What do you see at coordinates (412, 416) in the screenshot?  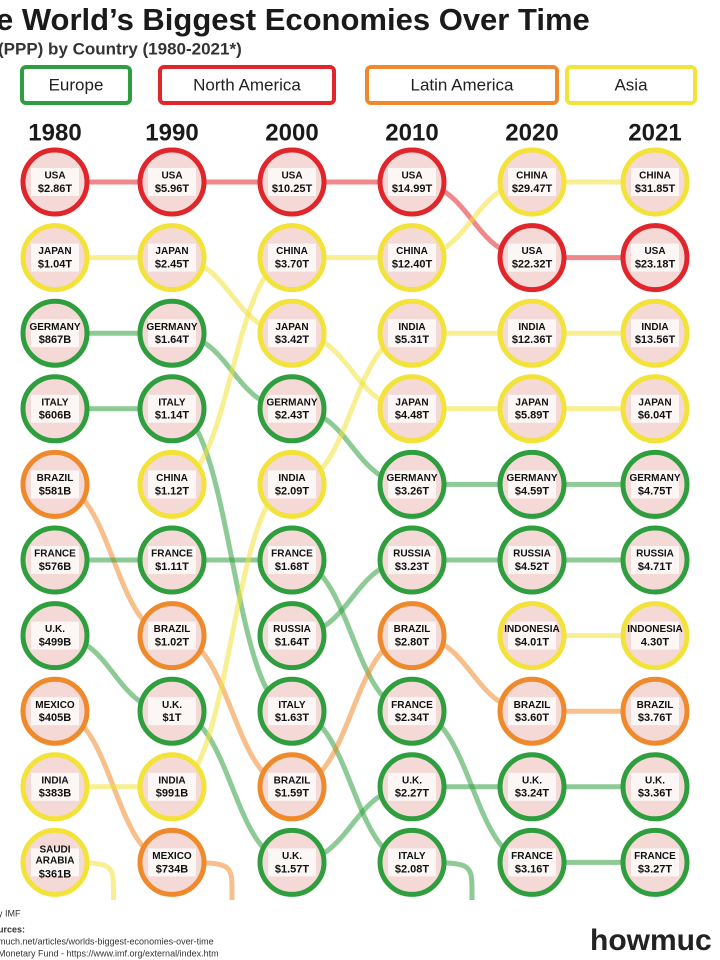 I see `country-value: $4.48T` at bounding box center [412, 416].